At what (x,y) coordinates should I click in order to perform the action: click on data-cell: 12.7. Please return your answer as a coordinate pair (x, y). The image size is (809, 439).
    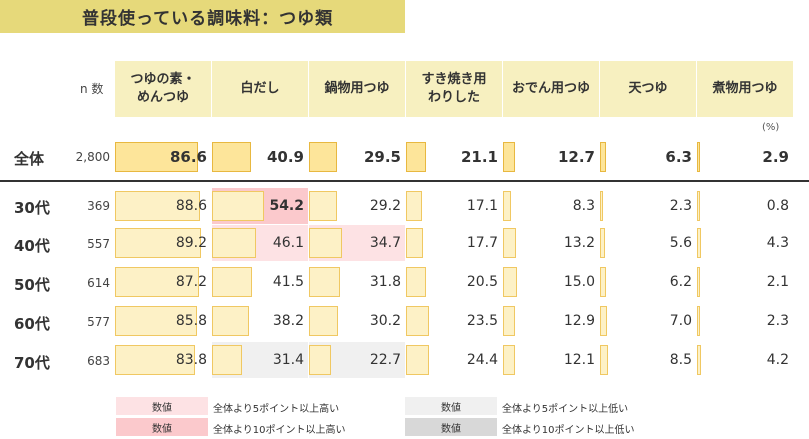
    Looking at the image, I should click on (551, 157).